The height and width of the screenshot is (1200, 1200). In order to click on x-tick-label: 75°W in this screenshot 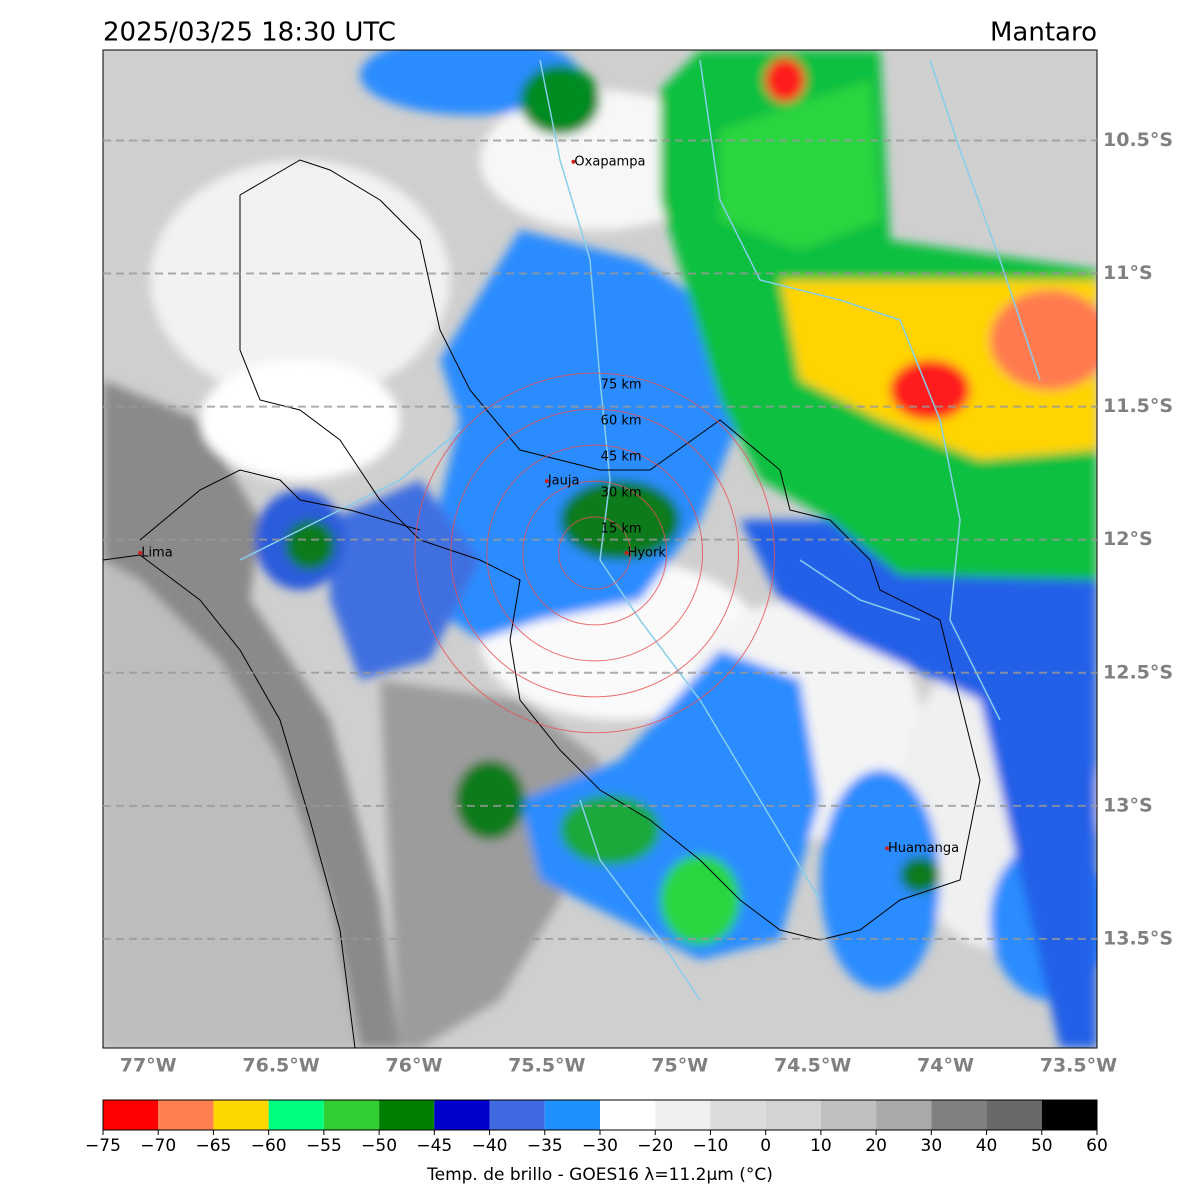, I will do `click(679, 1066)`.